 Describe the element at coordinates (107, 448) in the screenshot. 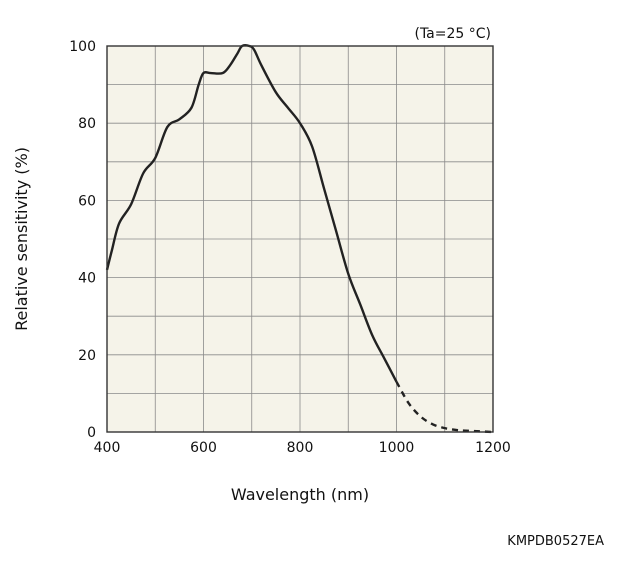

I see `x-tick-label: 400` at that location.